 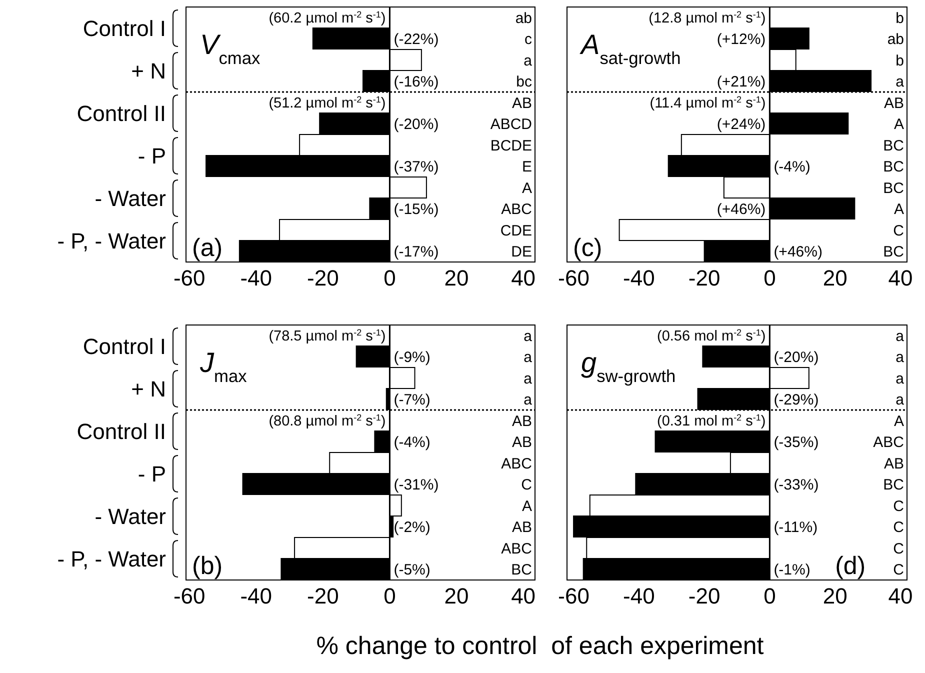 What do you see at coordinates (416, 209) in the screenshot?
I see `annotation: (-15%)` at bounding box center [416, 209].